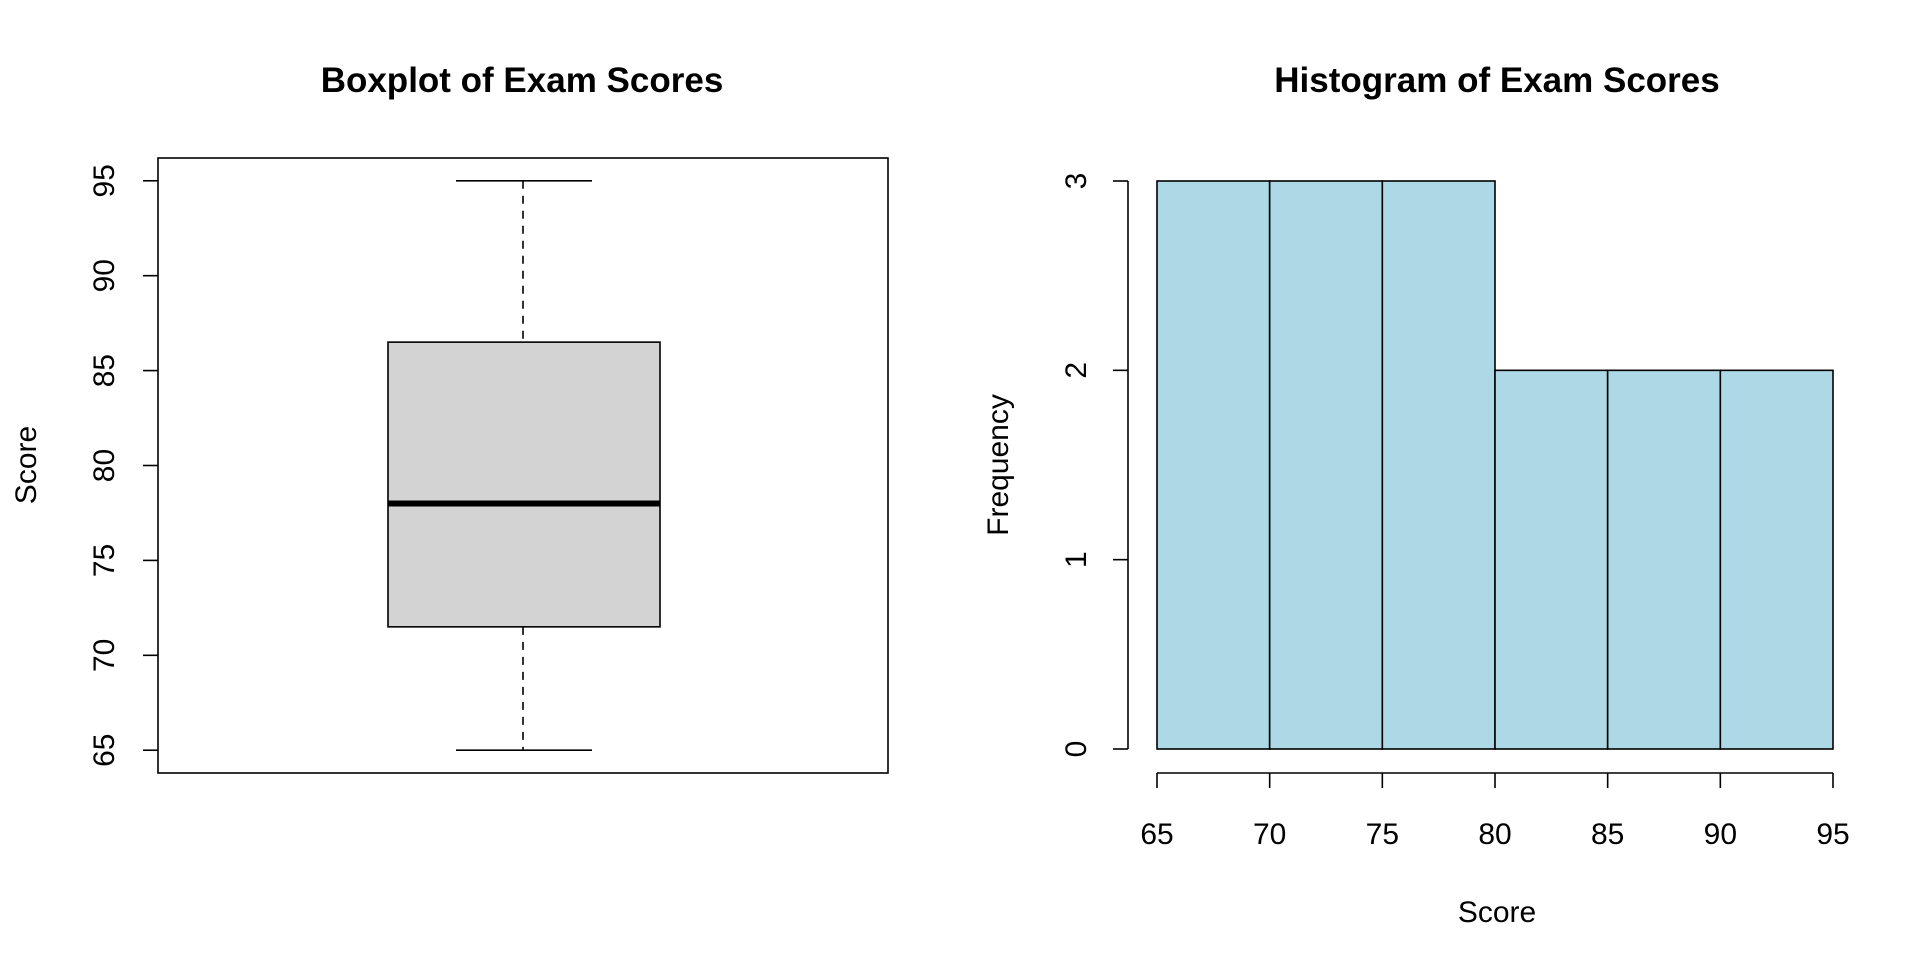  What do you see at coordinates (1076, 559) in the screenshot?
I see `histogram-y-tick-label: 1` at bounding box center [1076, 559].